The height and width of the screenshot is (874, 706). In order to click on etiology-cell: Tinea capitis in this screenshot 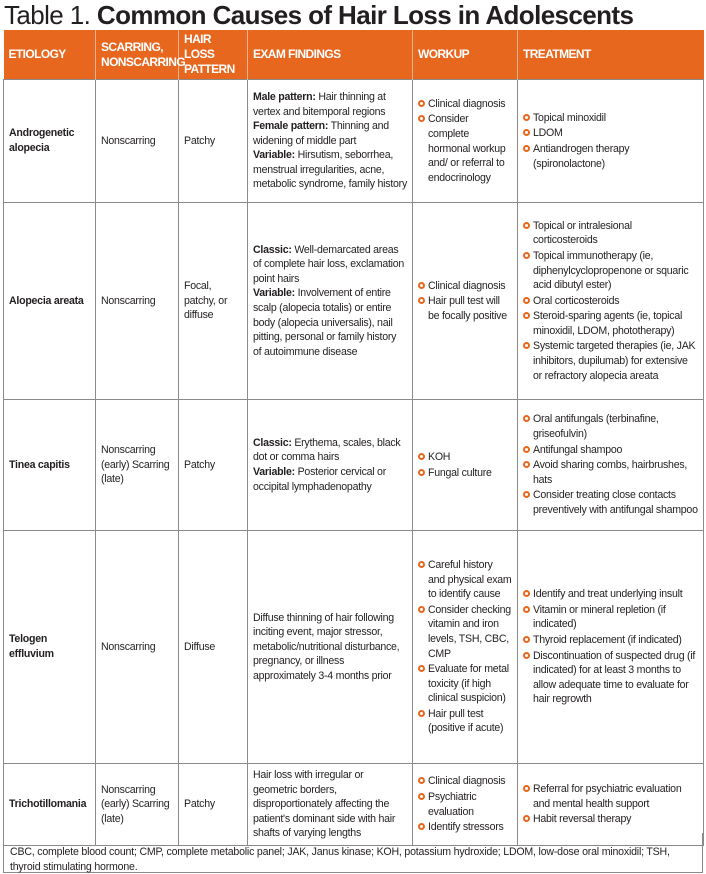, I will do `click(49, 465)`.